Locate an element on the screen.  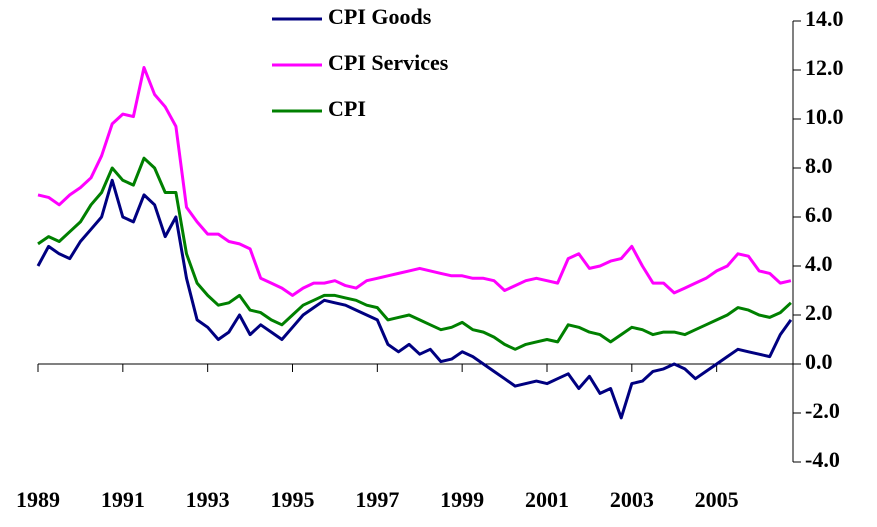
y-tick-label: 6.0 is located at coordinates (819, 214).